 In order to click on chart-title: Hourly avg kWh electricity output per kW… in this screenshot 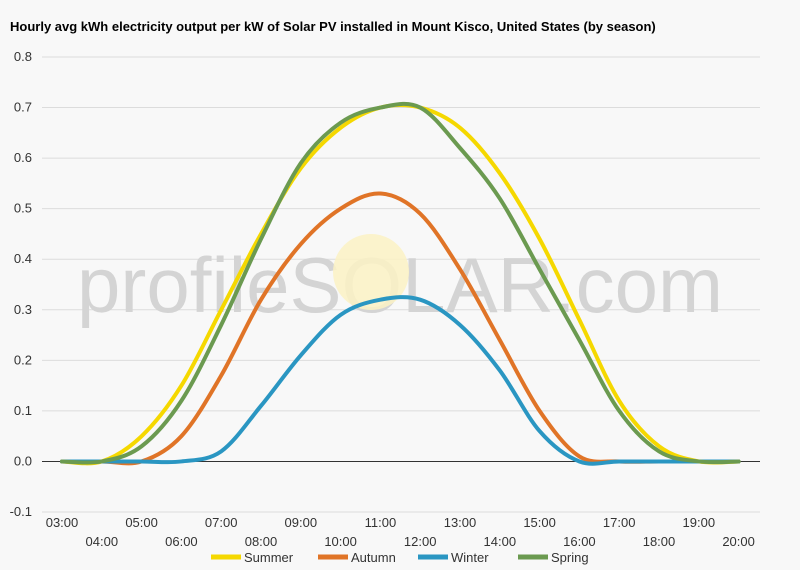, I will do `click(333, 26)`.